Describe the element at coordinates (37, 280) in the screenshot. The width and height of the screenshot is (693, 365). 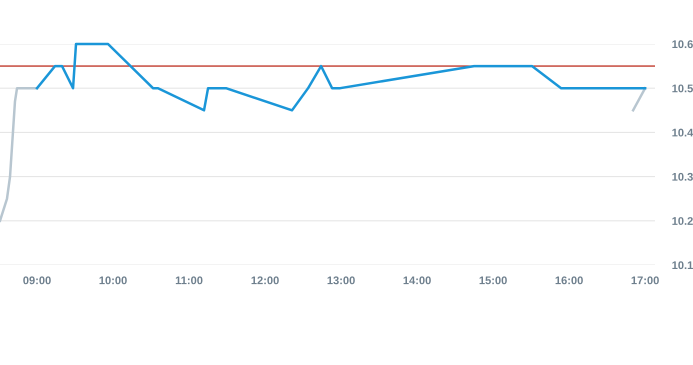
I see `x-tick-label: 09:00` at that location.